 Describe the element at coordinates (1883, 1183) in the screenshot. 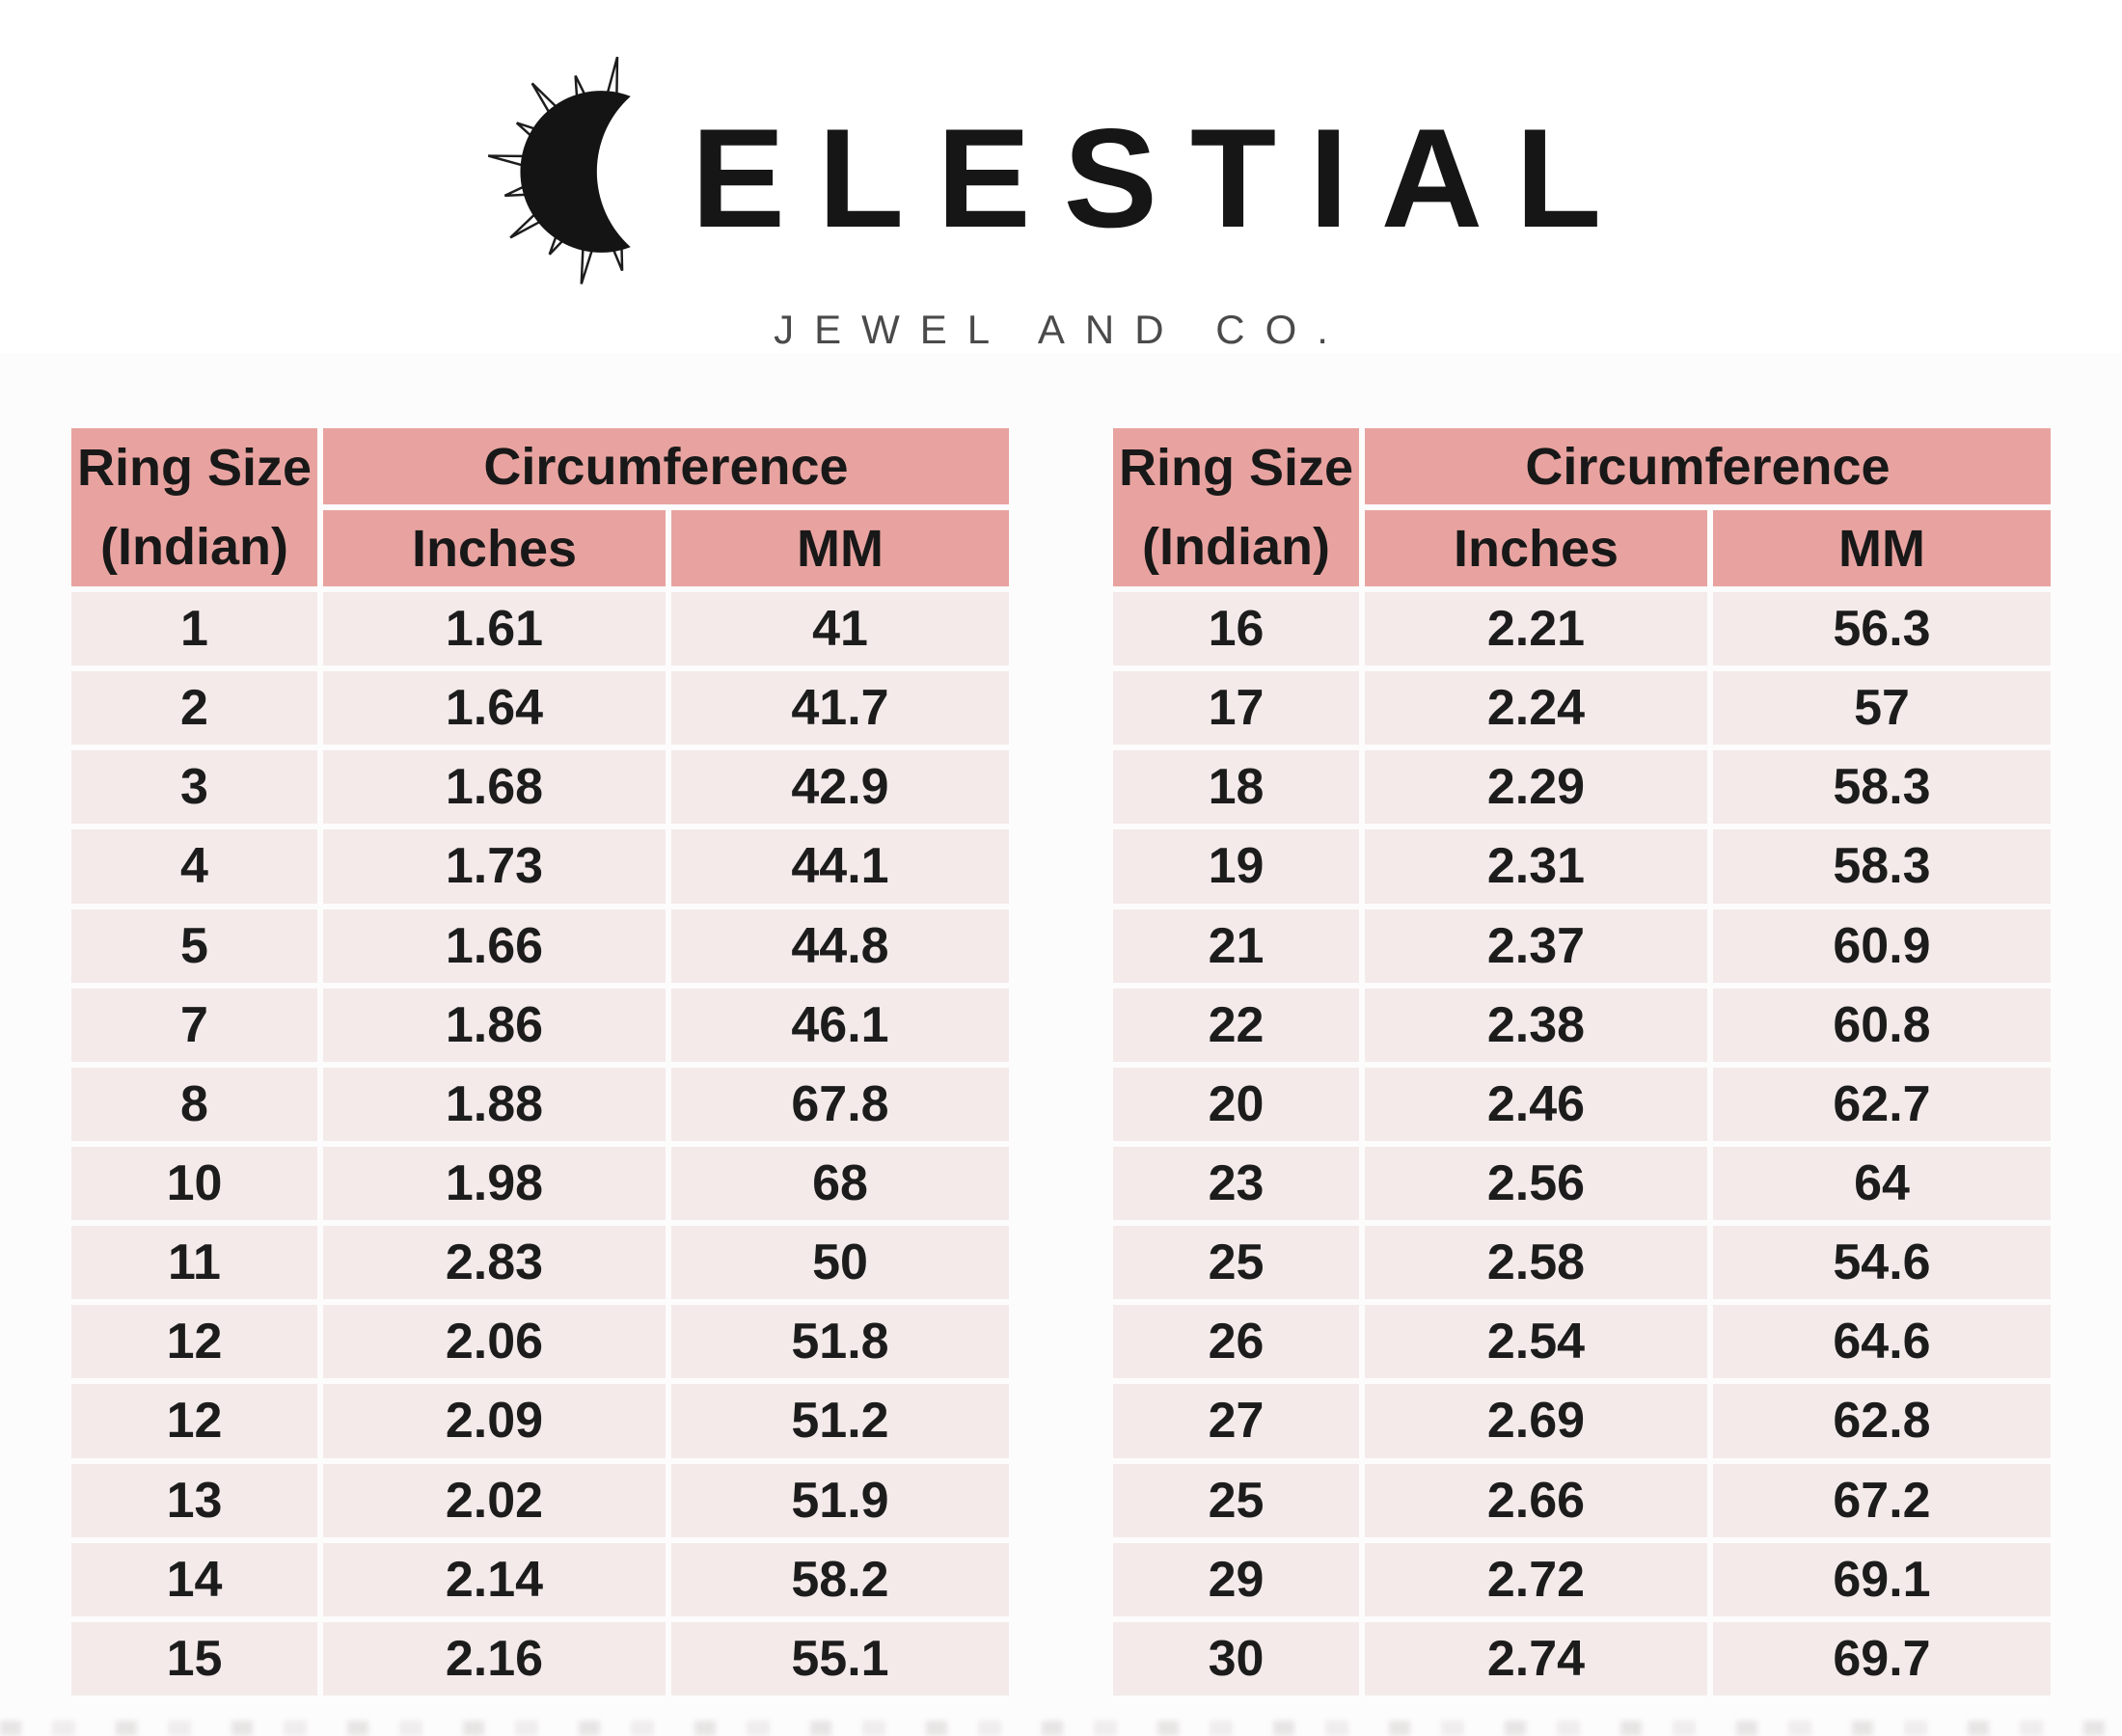

I see `mm-cell: 64` at that location.